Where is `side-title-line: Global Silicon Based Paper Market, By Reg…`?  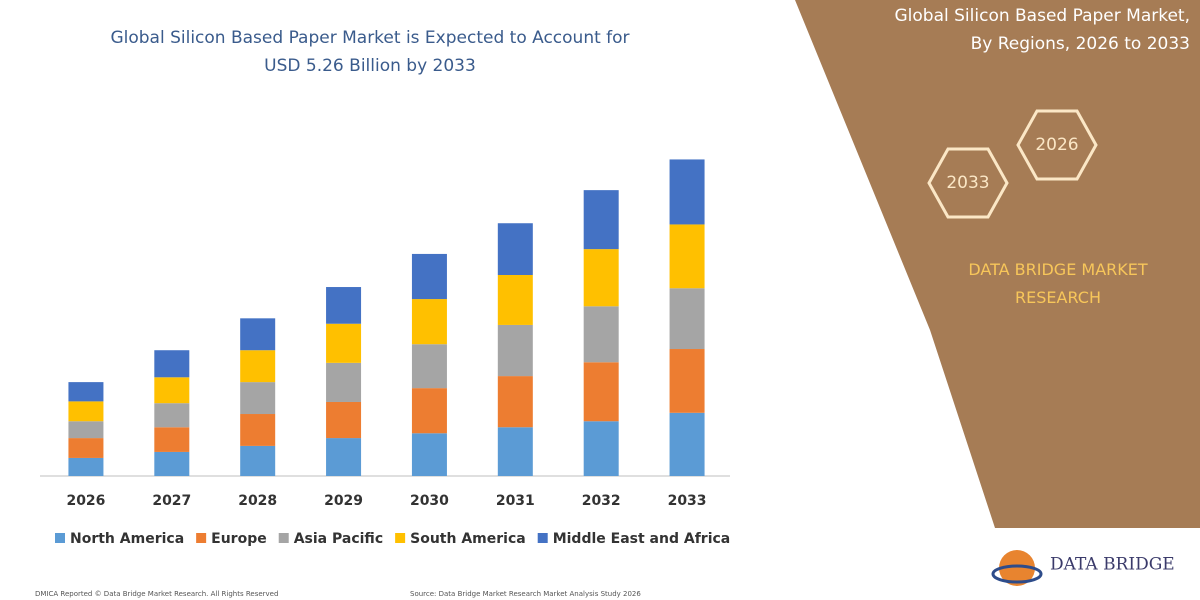 side-title-line: Global Silicon Based Paper Market, By Reg… is located at coordinates (1043, 30).